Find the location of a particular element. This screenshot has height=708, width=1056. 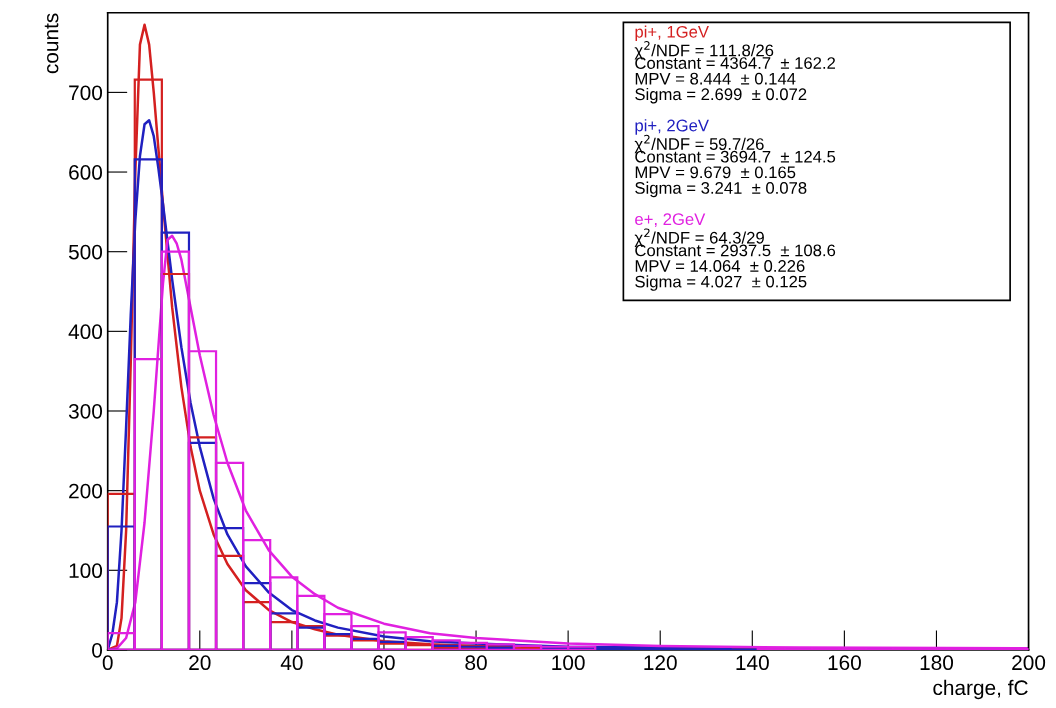

x-tick-label: 180 is located at coordinates (937, 663).